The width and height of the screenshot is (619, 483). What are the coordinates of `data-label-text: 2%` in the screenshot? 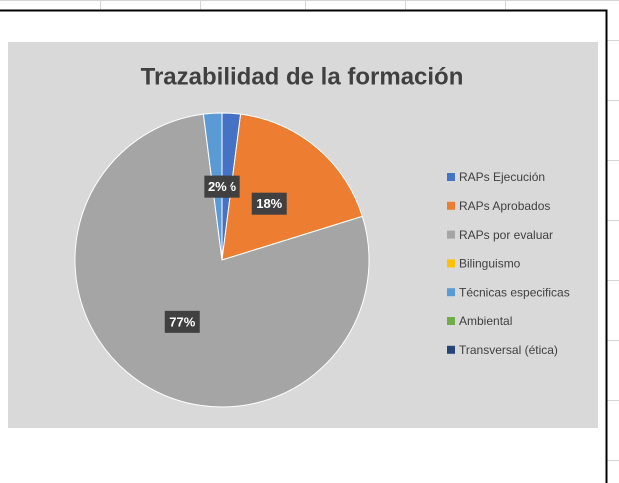 It's located at (217, 186).